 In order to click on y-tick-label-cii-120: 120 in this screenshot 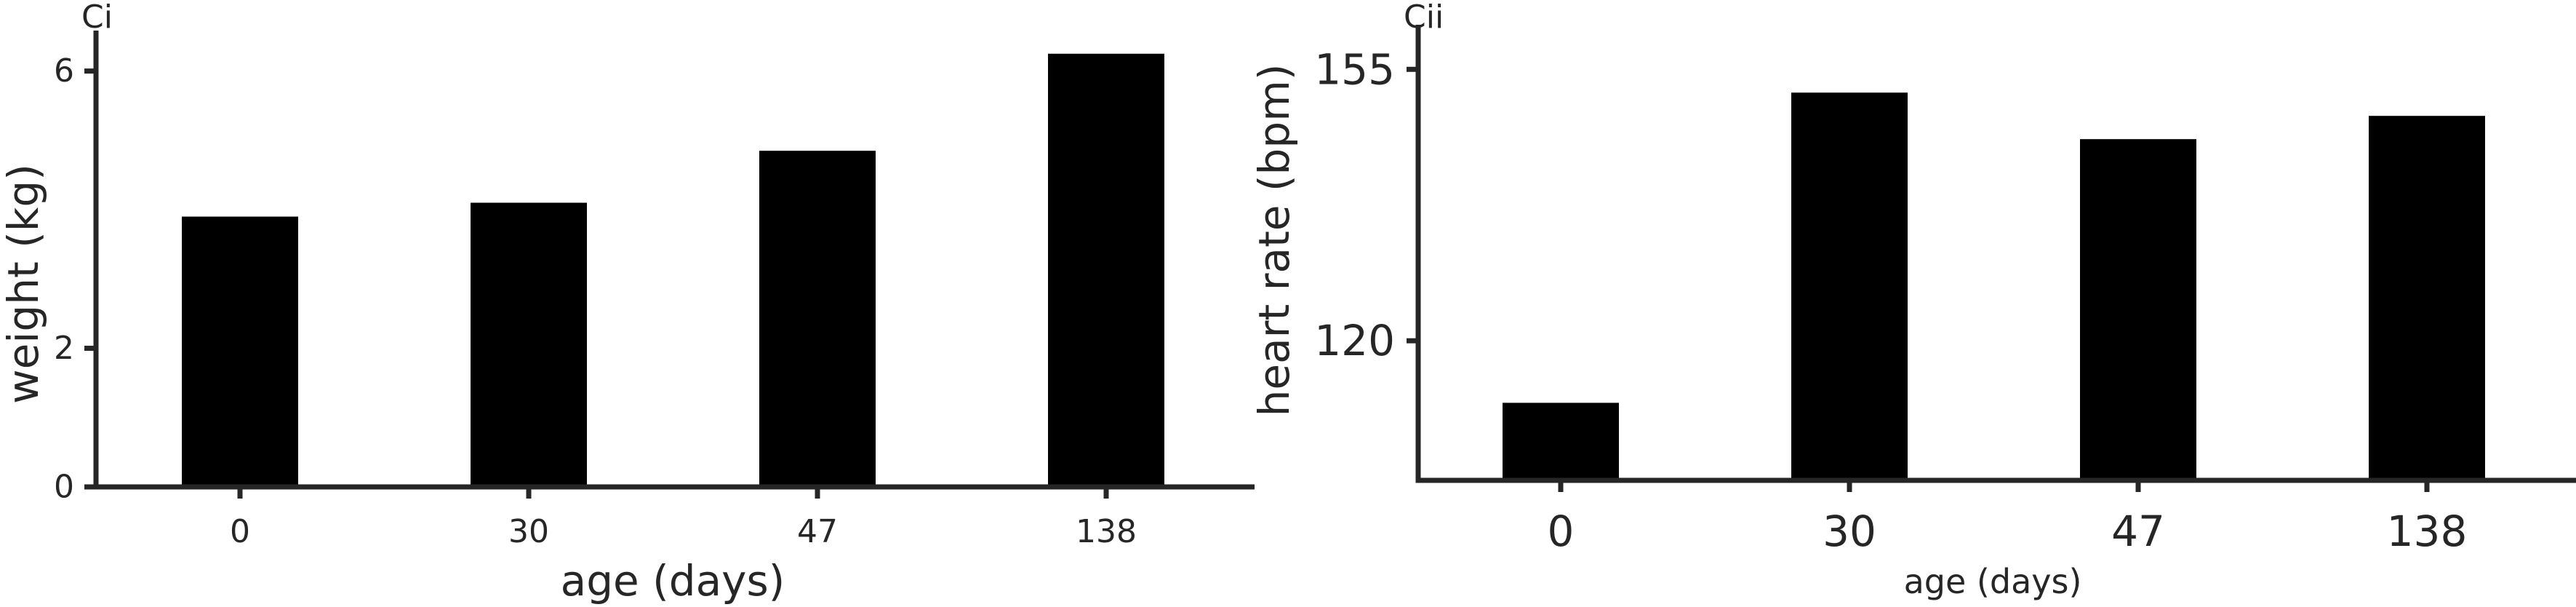, I will do `click(1354, 341)`.